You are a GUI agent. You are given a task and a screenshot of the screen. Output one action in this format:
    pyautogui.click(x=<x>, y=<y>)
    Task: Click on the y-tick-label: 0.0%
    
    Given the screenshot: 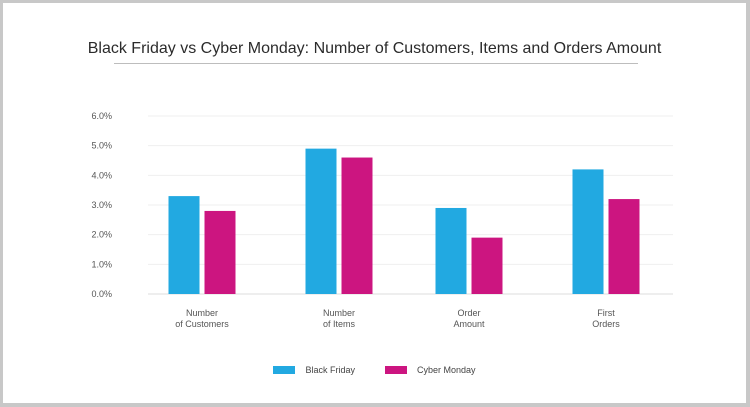 What is the action you would take?
    pyautogui.click(x=101, y=294)
    